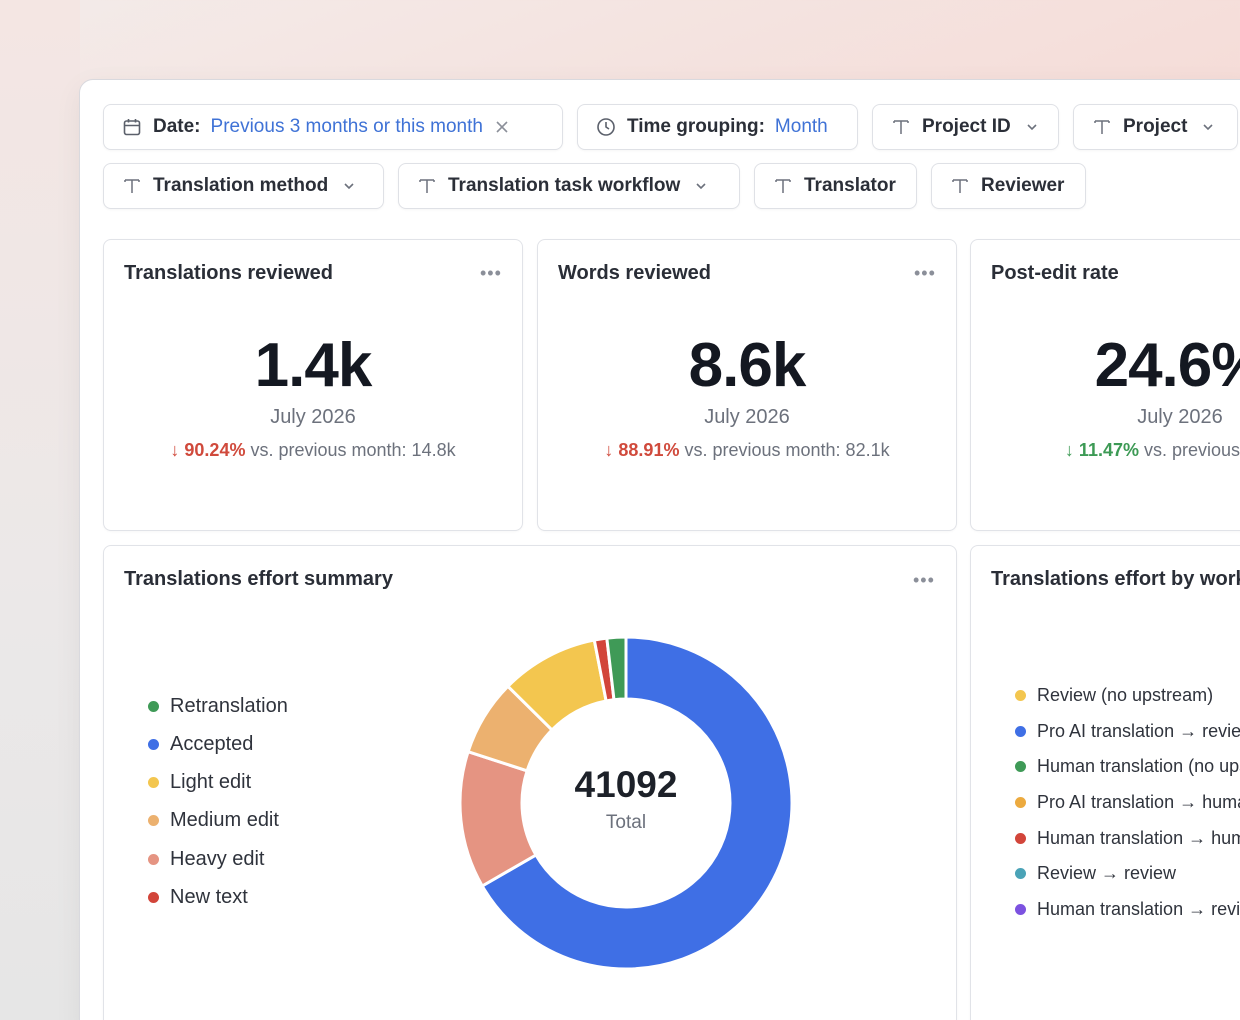  What do you see at coordinates (564, 185) in the screenshot?
I see `translation-task-workflow-label: Translation task workflow` at bounding box center [564, 185].